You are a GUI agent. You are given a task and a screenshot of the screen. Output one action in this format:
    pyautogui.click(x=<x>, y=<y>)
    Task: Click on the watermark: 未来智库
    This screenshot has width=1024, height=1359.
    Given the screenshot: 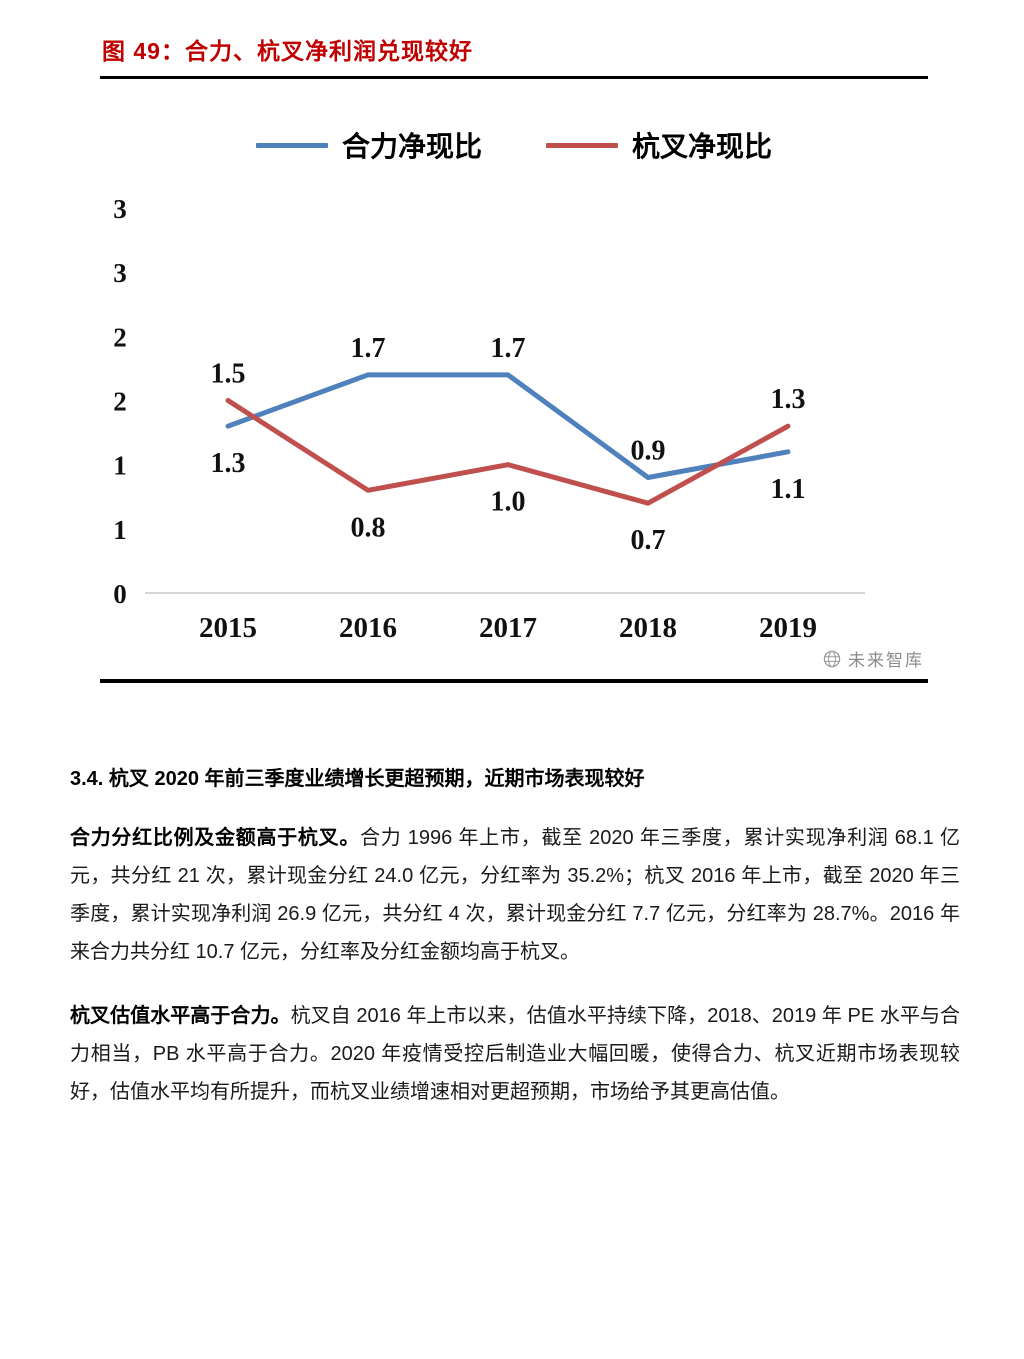 What is the action you would take?
    pyautogui.click(x=873, y=658)
    